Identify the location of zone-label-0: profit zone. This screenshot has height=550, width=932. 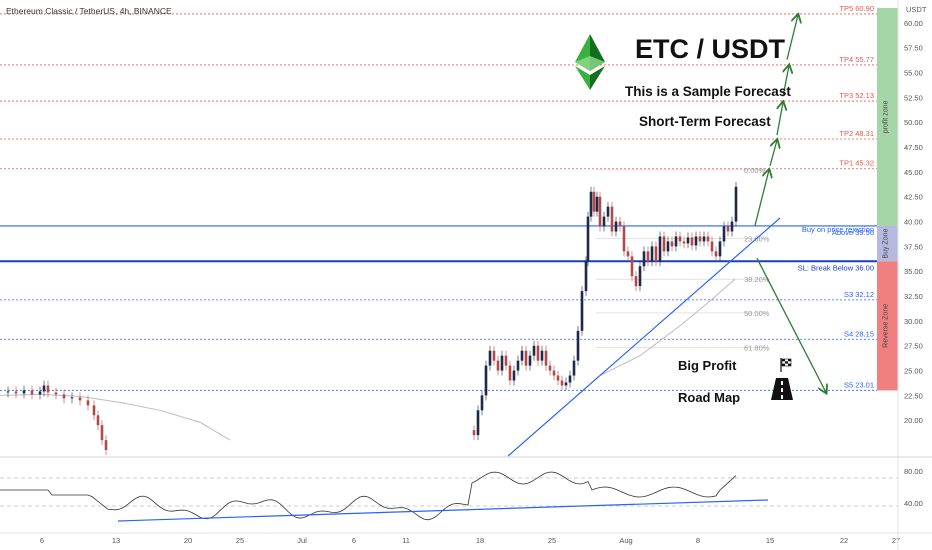
(886, 117).